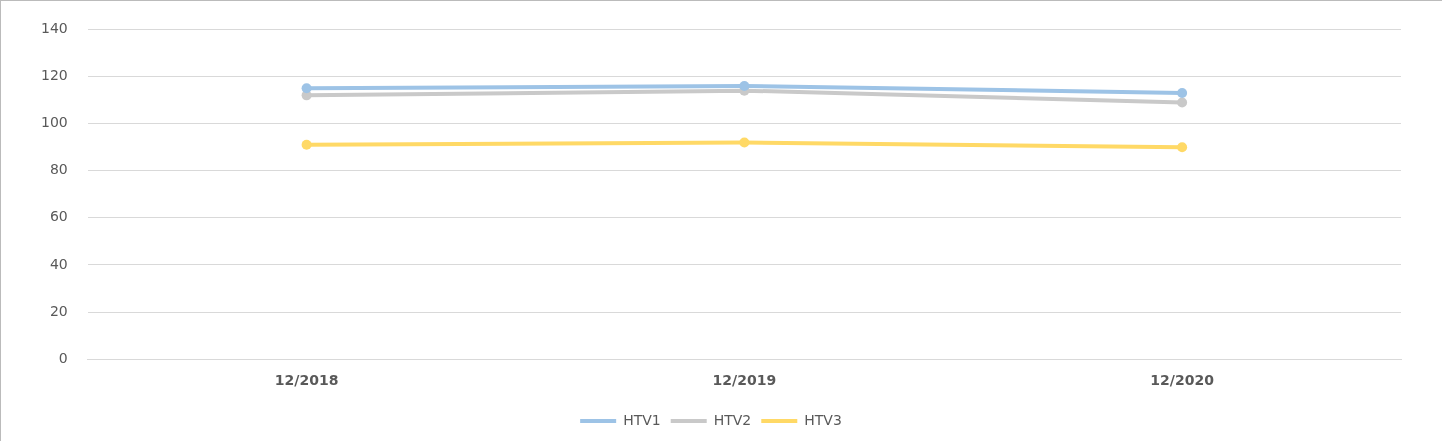 The width and height of the screenshot is (1442, 441). I want to click on y-tick-label: 40, so click(58, 263).